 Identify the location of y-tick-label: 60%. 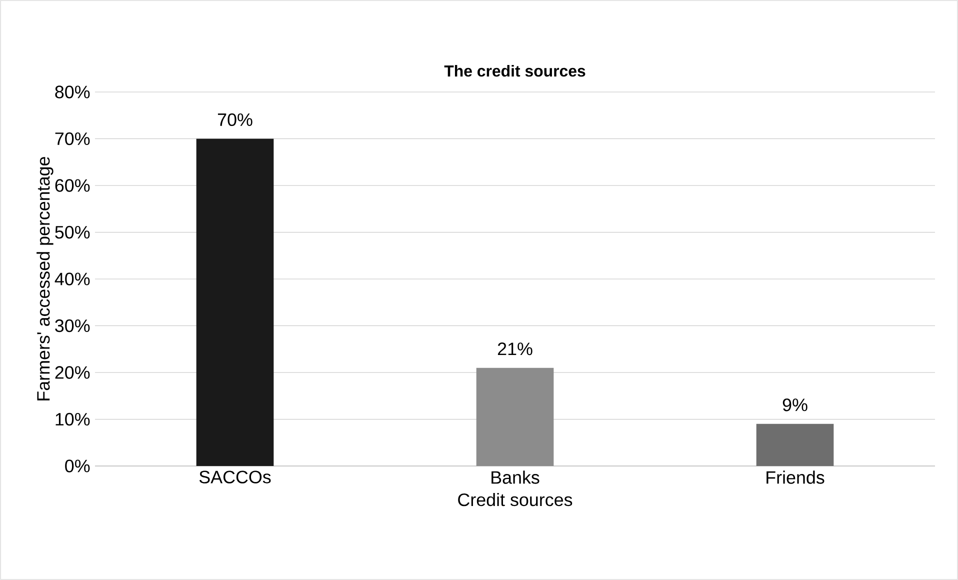
(72, 185).